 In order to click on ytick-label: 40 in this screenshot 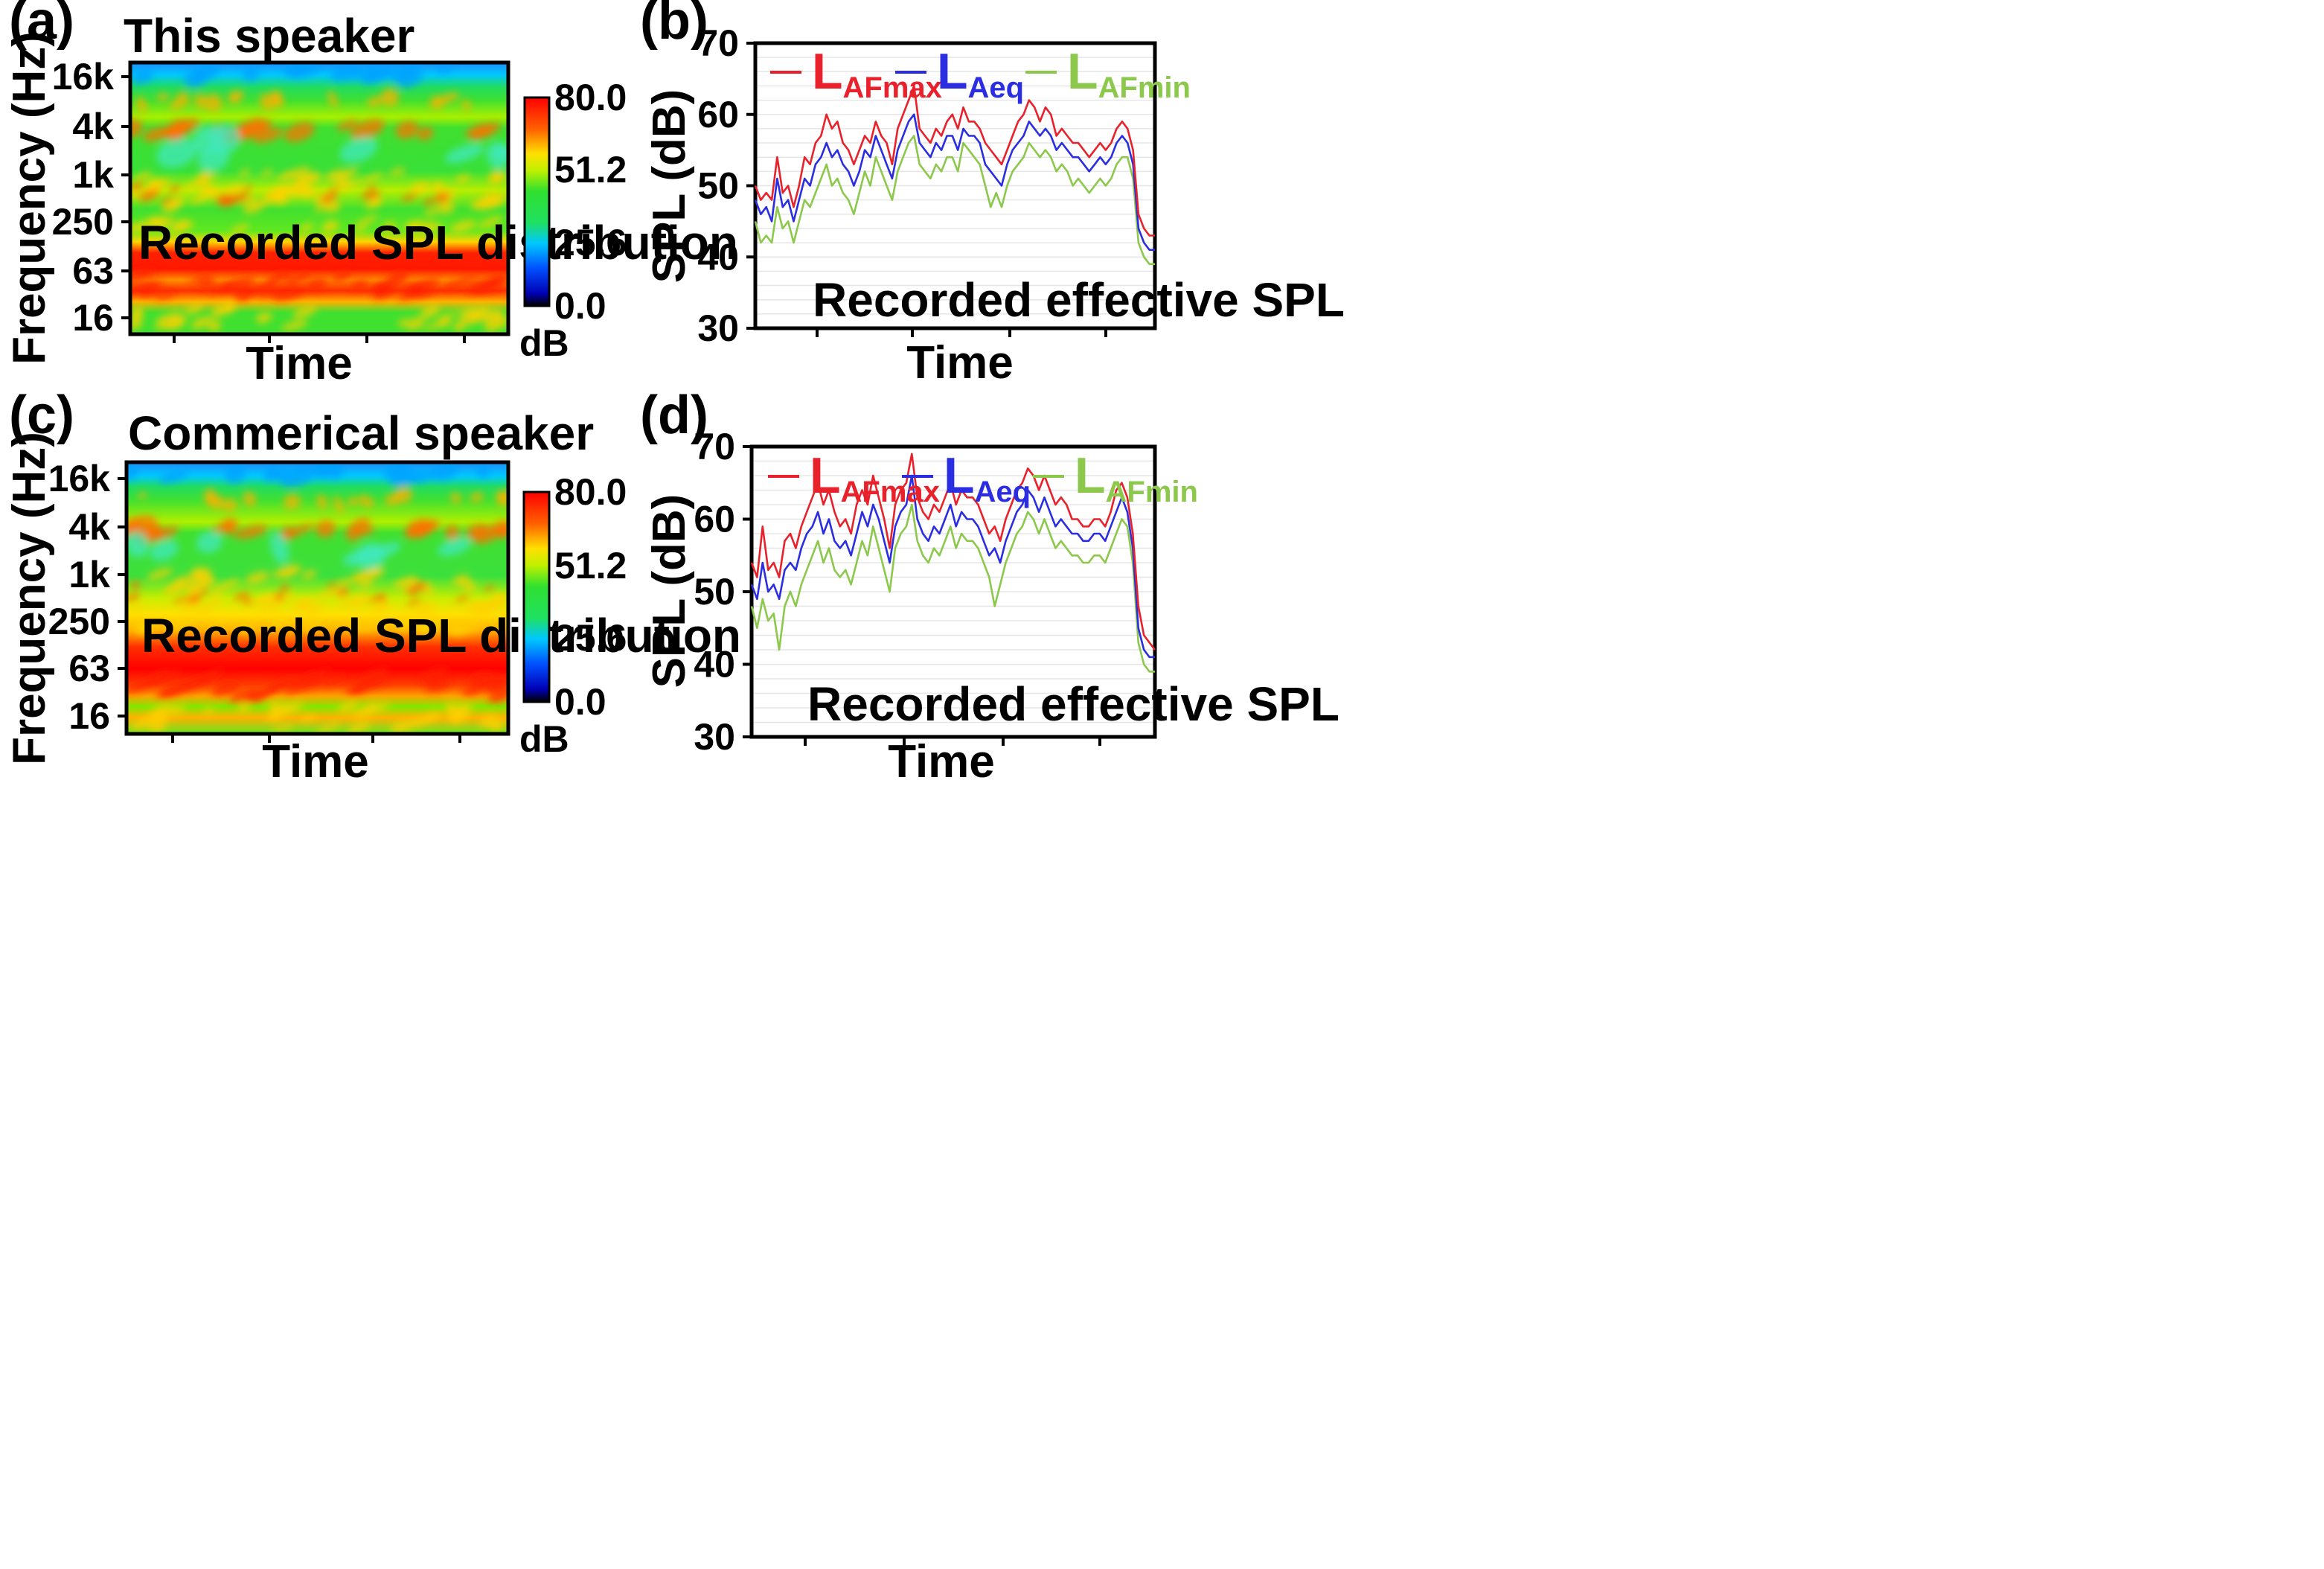, I will do `click(714, 665)`.